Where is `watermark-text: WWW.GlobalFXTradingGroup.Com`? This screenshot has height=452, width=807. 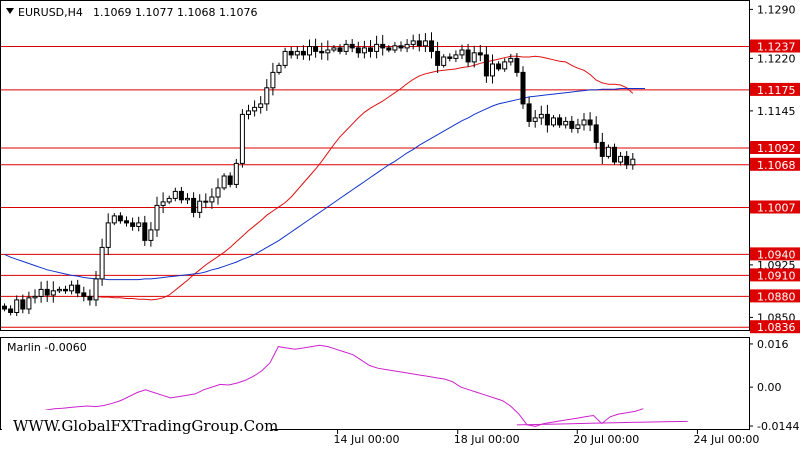
watermark-text: WWW.GlobalFXTradingGroup.Com is located at coordinates (145, 426).